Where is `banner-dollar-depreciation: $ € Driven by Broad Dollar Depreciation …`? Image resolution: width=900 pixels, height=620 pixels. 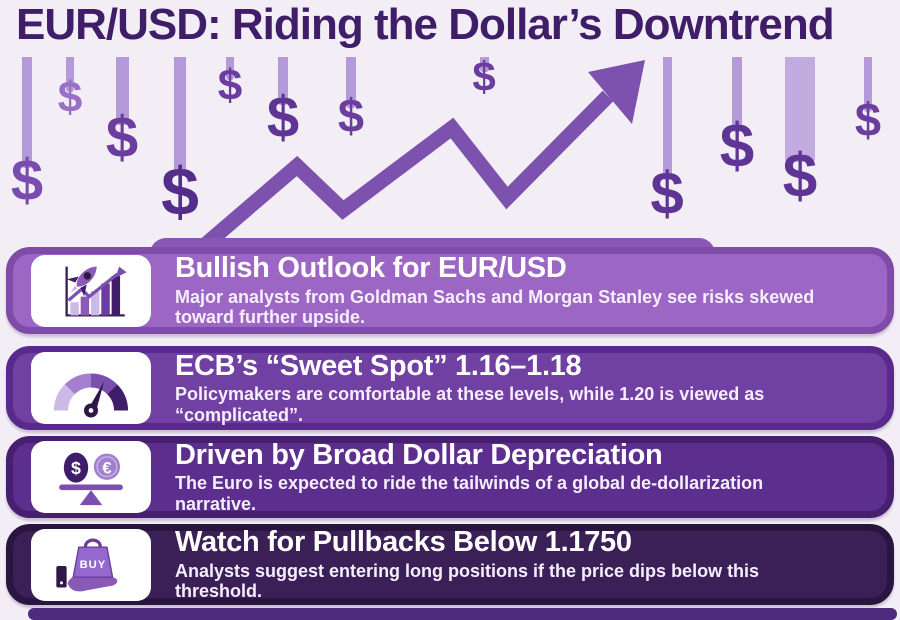
banner-dollar-depreciation: $ € Driven by Broad Dollar Depreciation … is located at coordinates (450, 477).